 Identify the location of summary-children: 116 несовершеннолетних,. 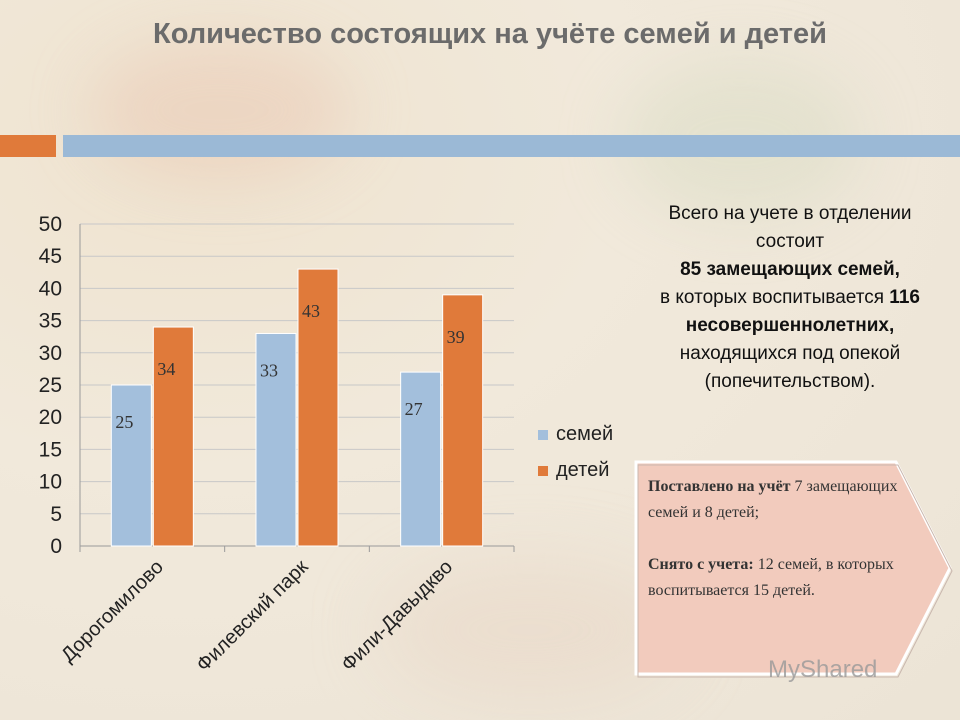
(802, 311).